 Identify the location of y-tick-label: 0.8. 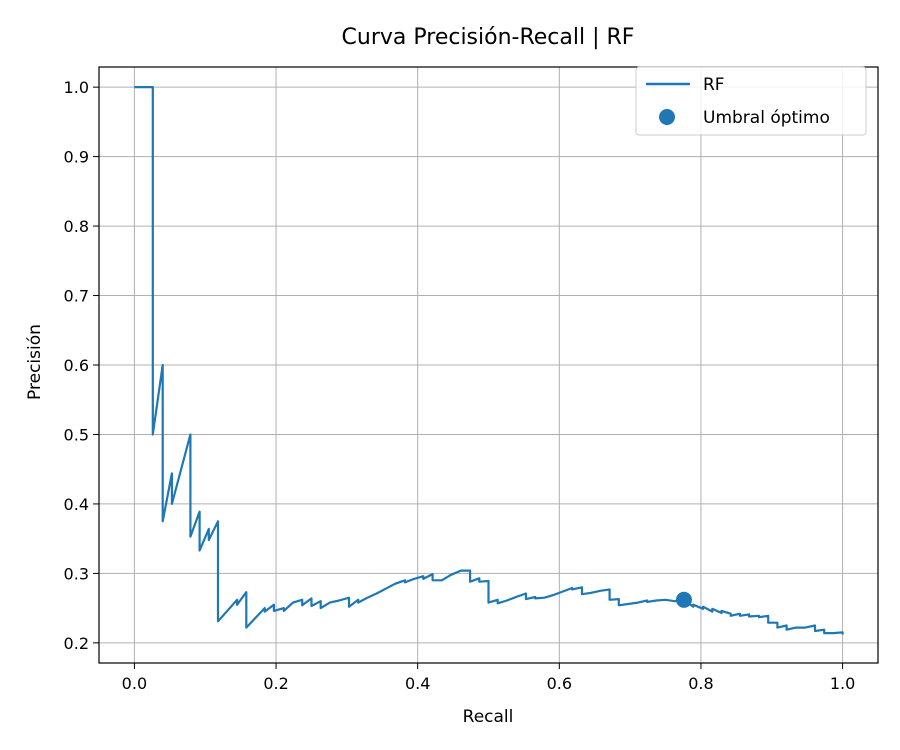
(76, 226).